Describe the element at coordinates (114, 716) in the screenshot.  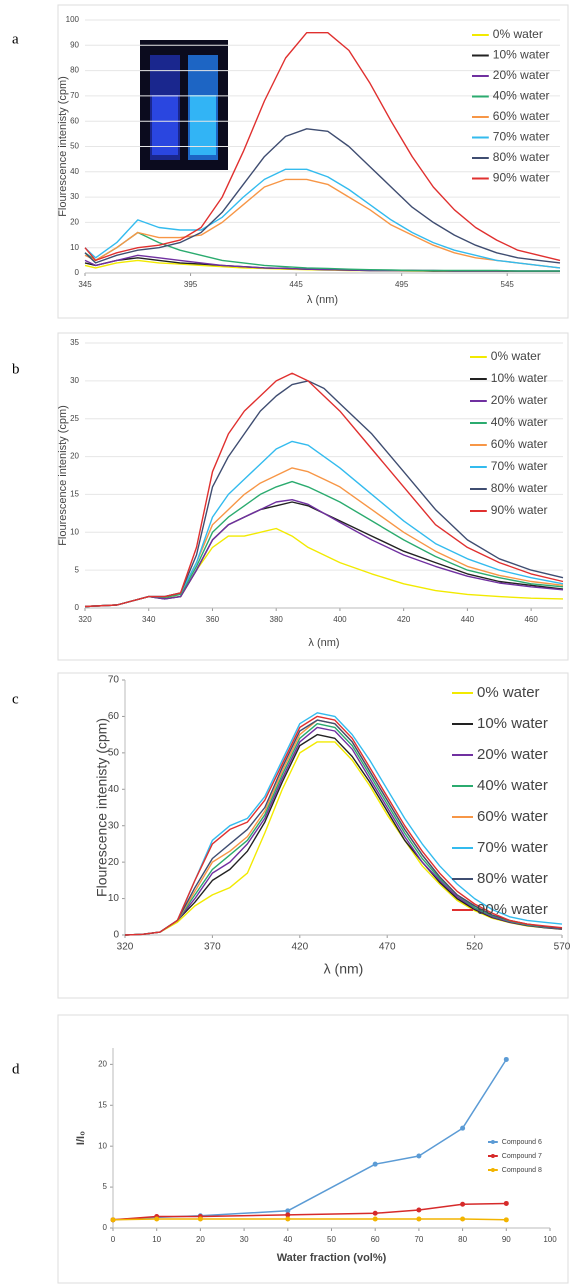
I see `y-tick-label: 60` at that location.